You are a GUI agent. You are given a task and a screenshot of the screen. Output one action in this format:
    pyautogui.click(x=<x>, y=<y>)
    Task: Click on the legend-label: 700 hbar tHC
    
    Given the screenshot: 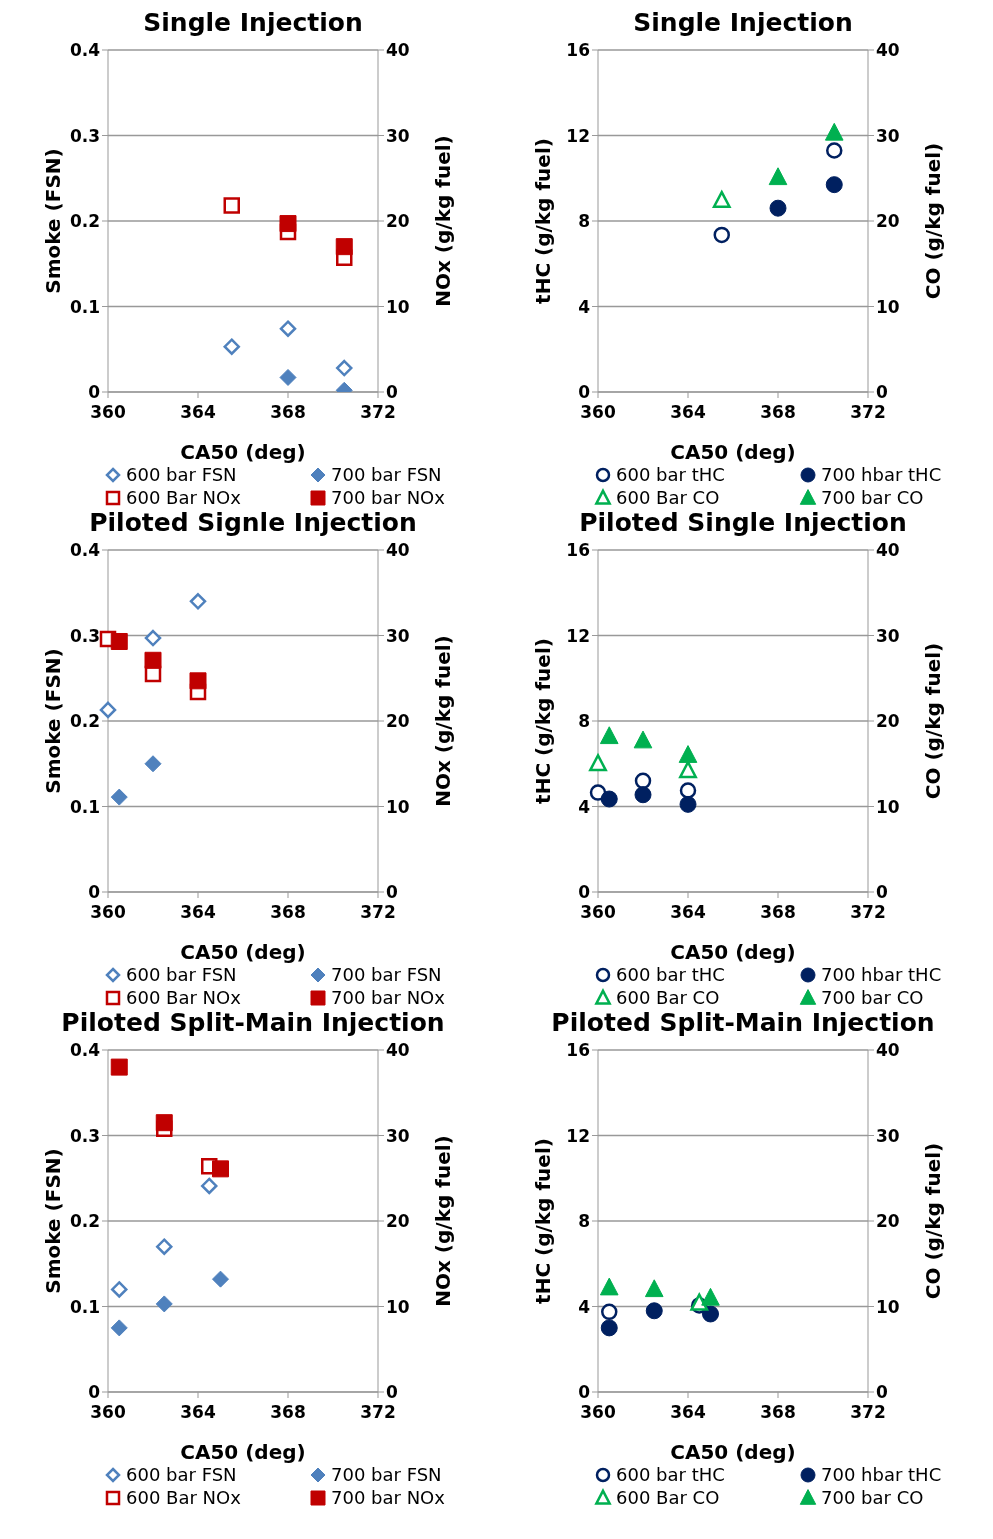 What is the action you would take?
    pyautogui.click(x=881, y=474)
    